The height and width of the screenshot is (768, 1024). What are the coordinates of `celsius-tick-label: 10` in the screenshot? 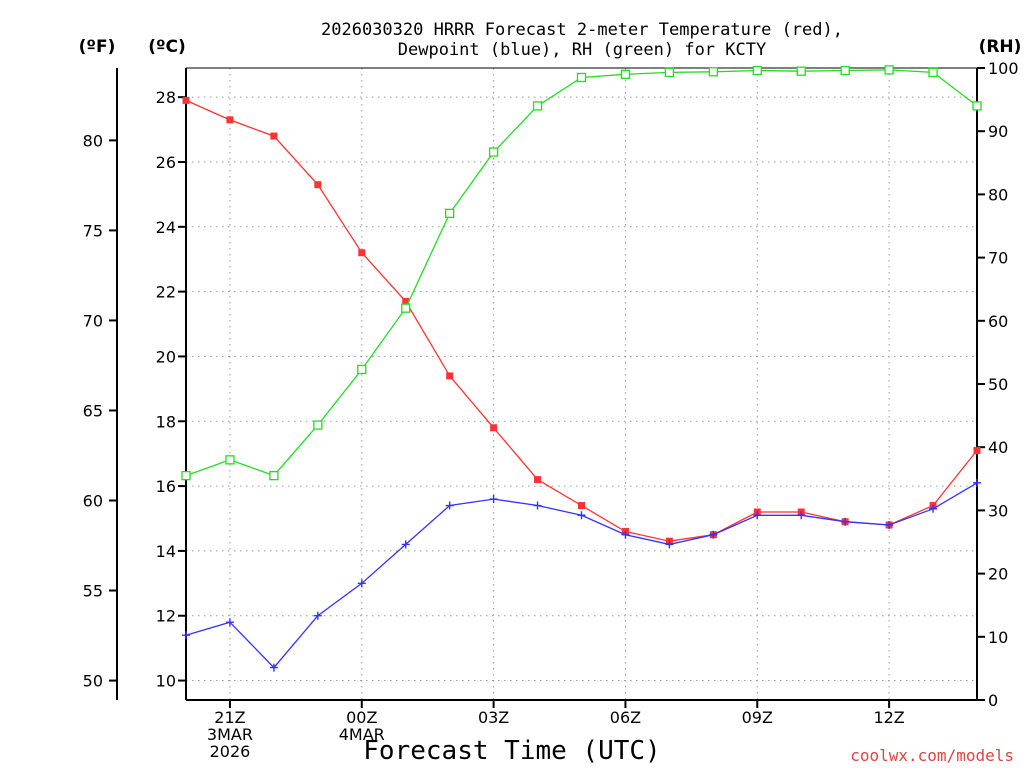 It's located at (166, 681).